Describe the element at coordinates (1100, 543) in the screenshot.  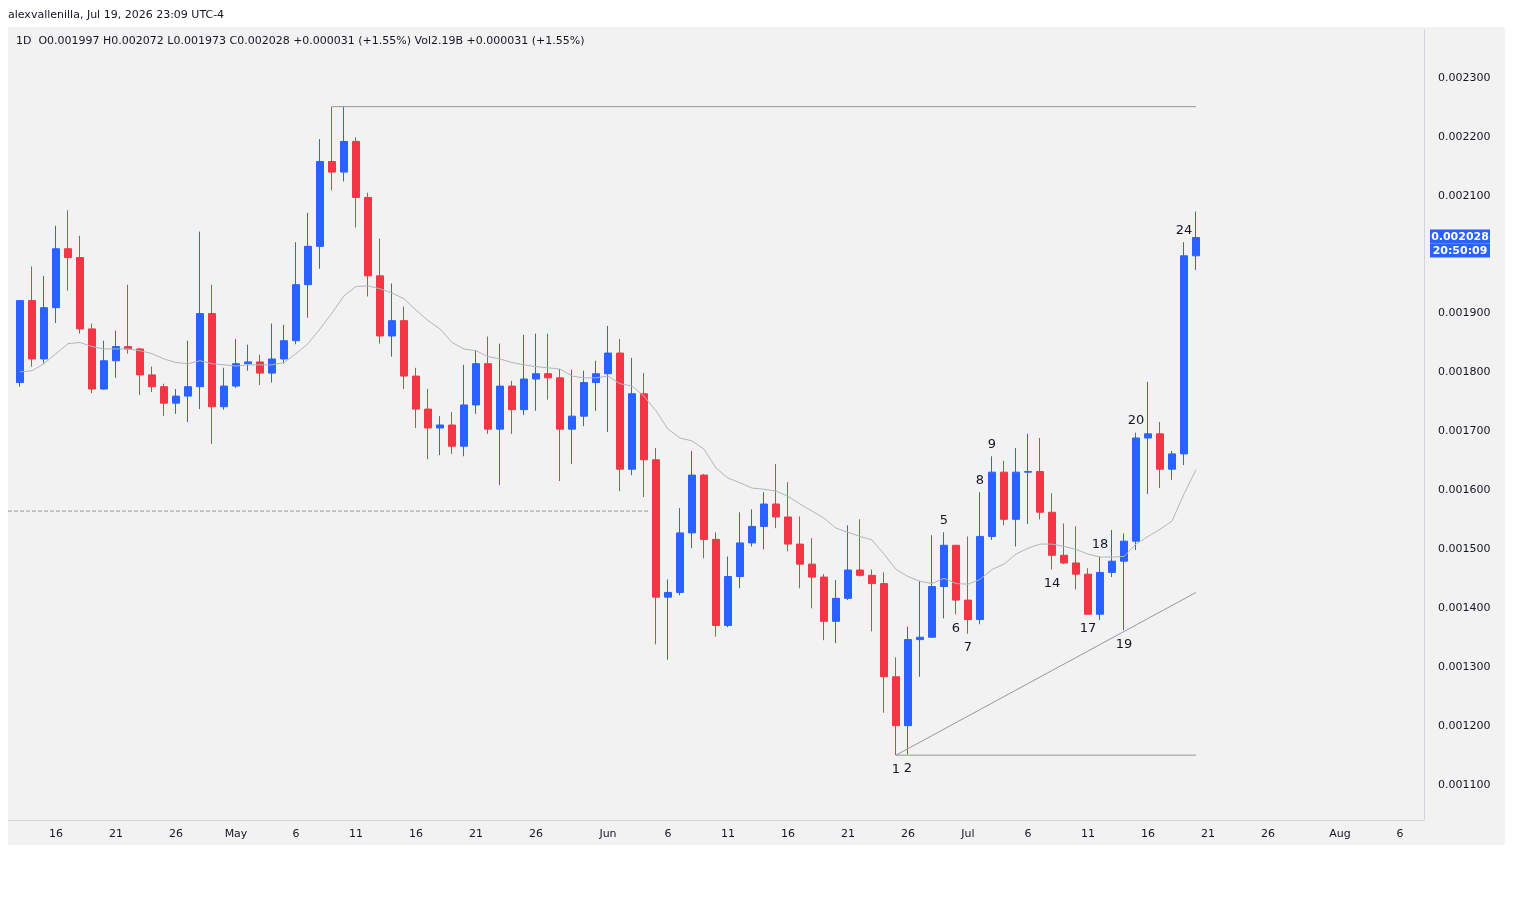
I see `annotation: 18` at that location.